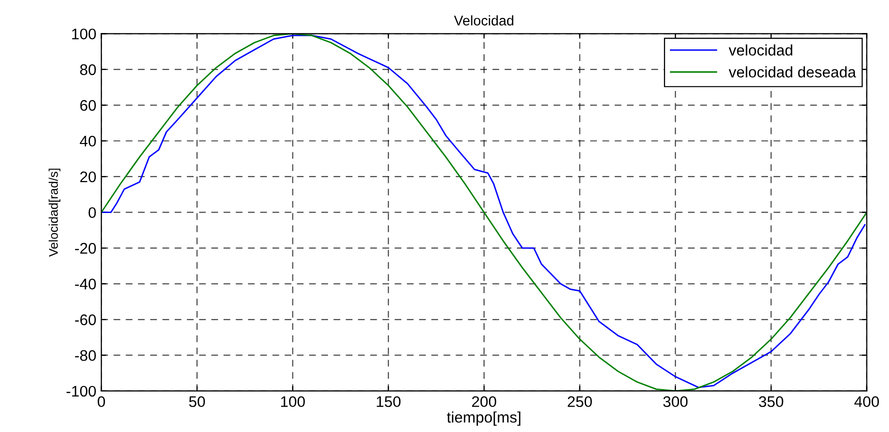  I want to click on x-tick-label: 200, so click(484, 402).